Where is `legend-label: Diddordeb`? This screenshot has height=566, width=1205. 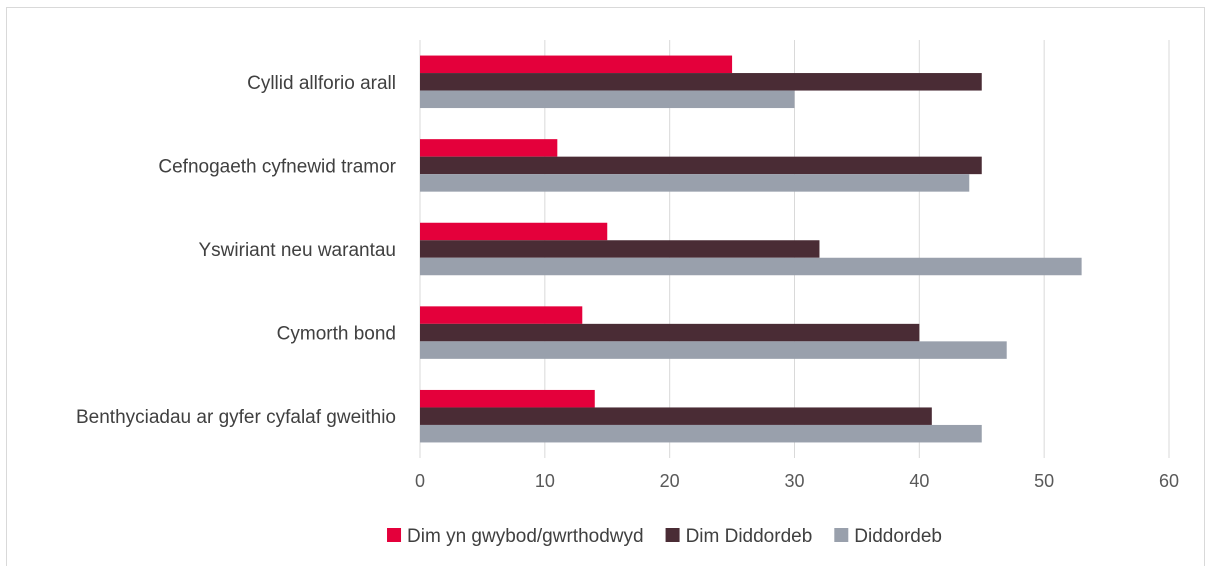
legend-label: Diddordeb is located at coordinates (898, 536).